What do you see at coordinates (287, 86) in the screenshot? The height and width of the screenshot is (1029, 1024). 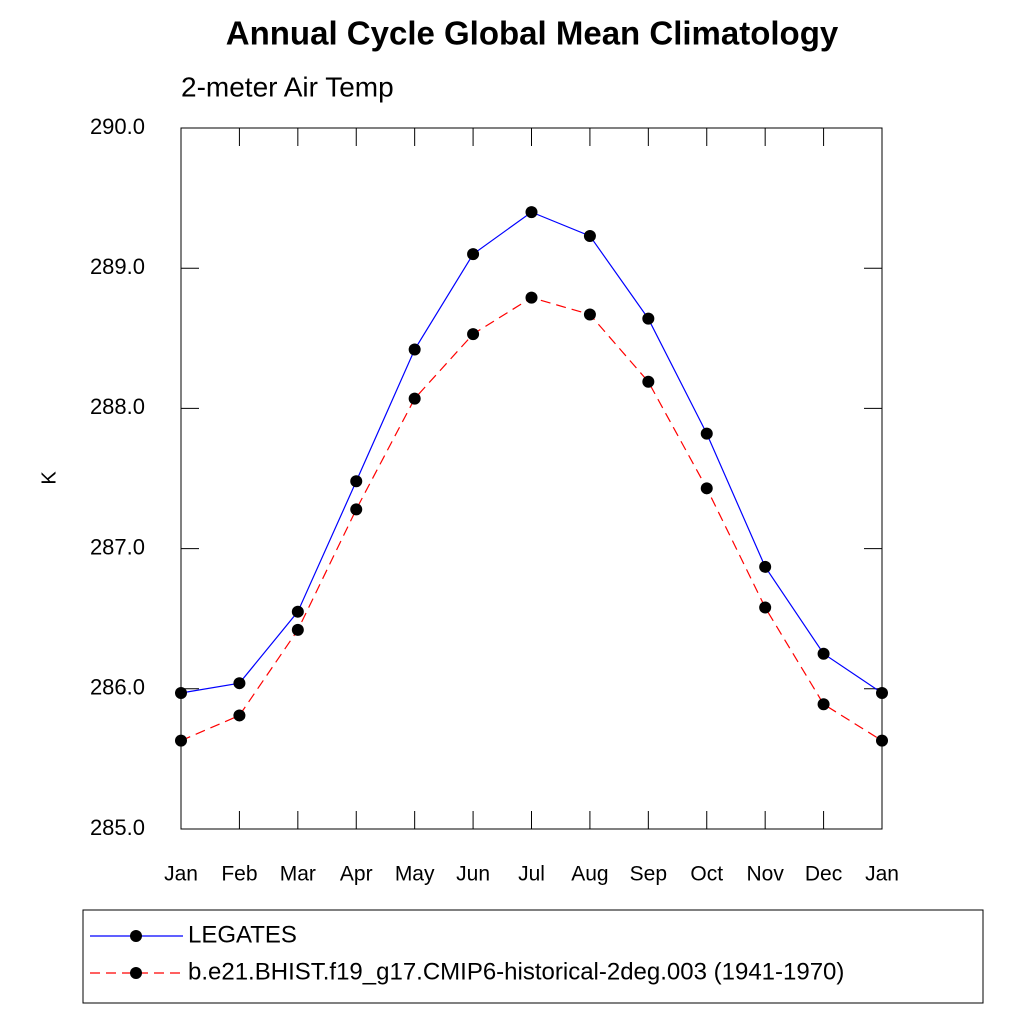 I see `chart-subtitle: 2-meter Air Temp` at bounding box center [287, 86].